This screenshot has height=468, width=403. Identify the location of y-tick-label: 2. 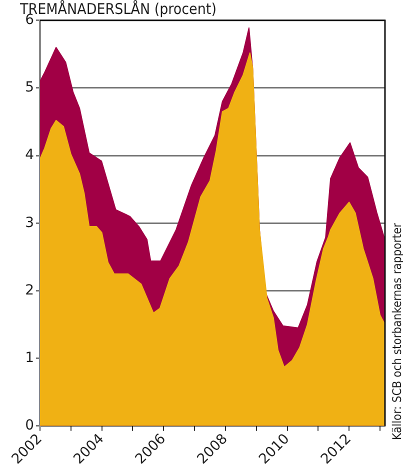
(29, 290).